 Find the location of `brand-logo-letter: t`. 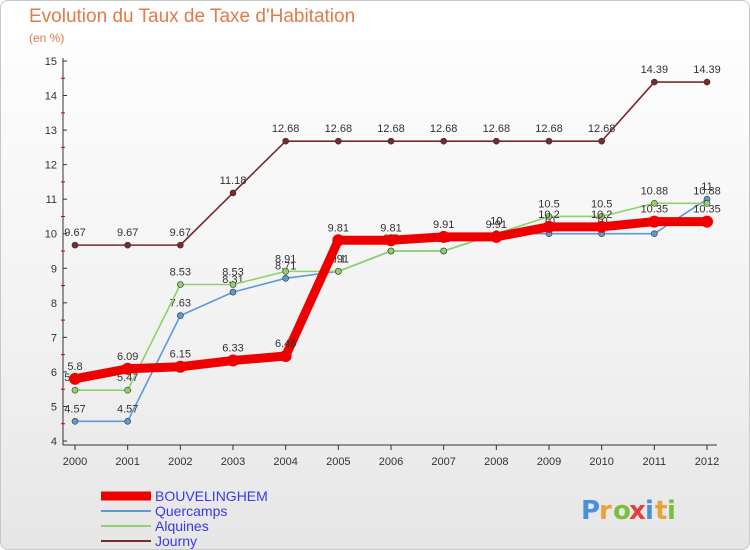

brand-logo-letter: t is located at coordinates (661, 511).